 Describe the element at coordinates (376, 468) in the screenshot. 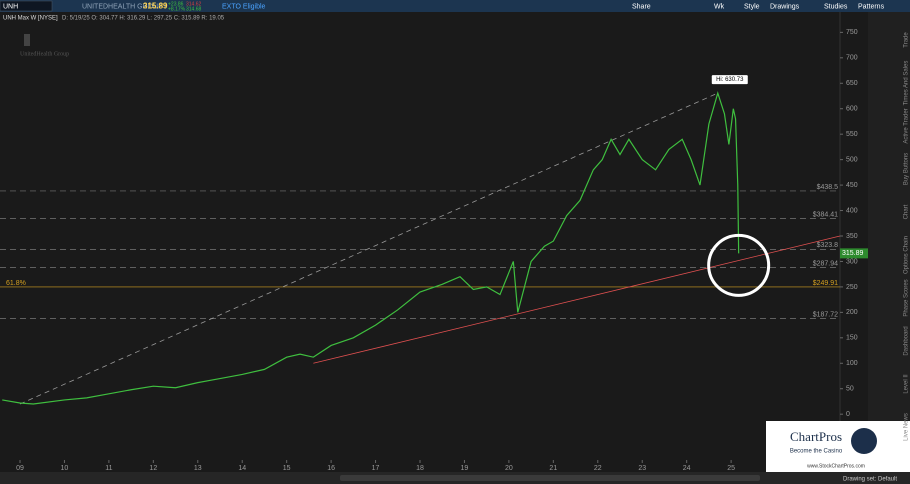

I see `x-tick-label: 17` at that location.